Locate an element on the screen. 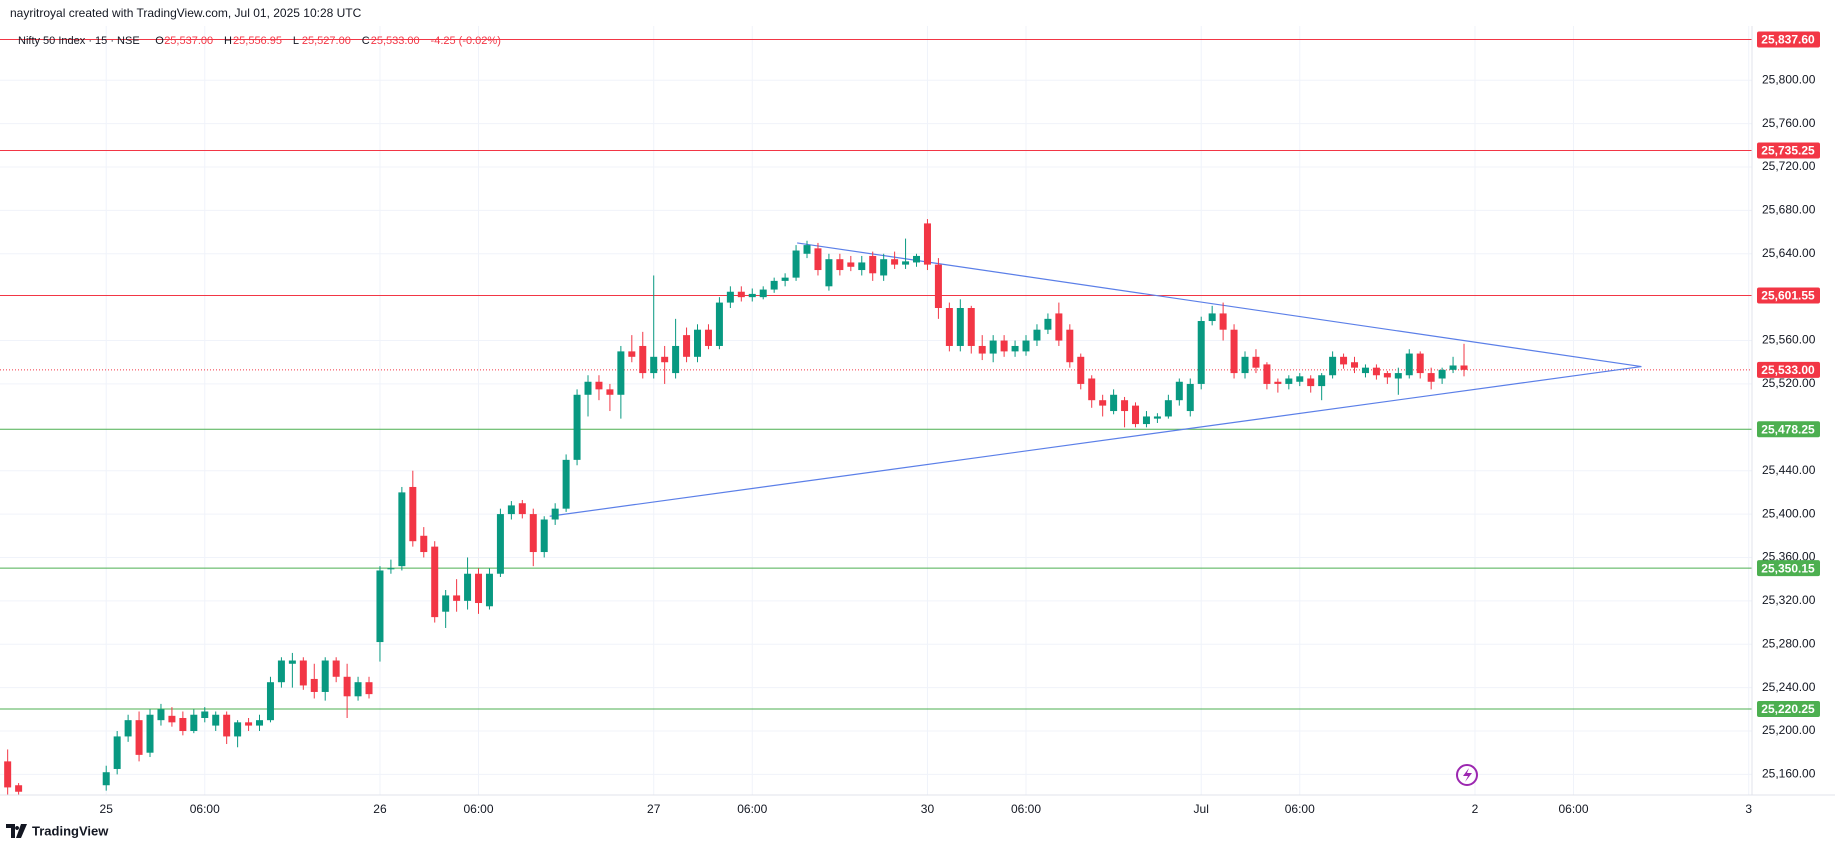 Image resolution: width=1835 pixels, height=855 pixels. price-tag-label: 25,220.25 is located at coordinates (1788, 709).